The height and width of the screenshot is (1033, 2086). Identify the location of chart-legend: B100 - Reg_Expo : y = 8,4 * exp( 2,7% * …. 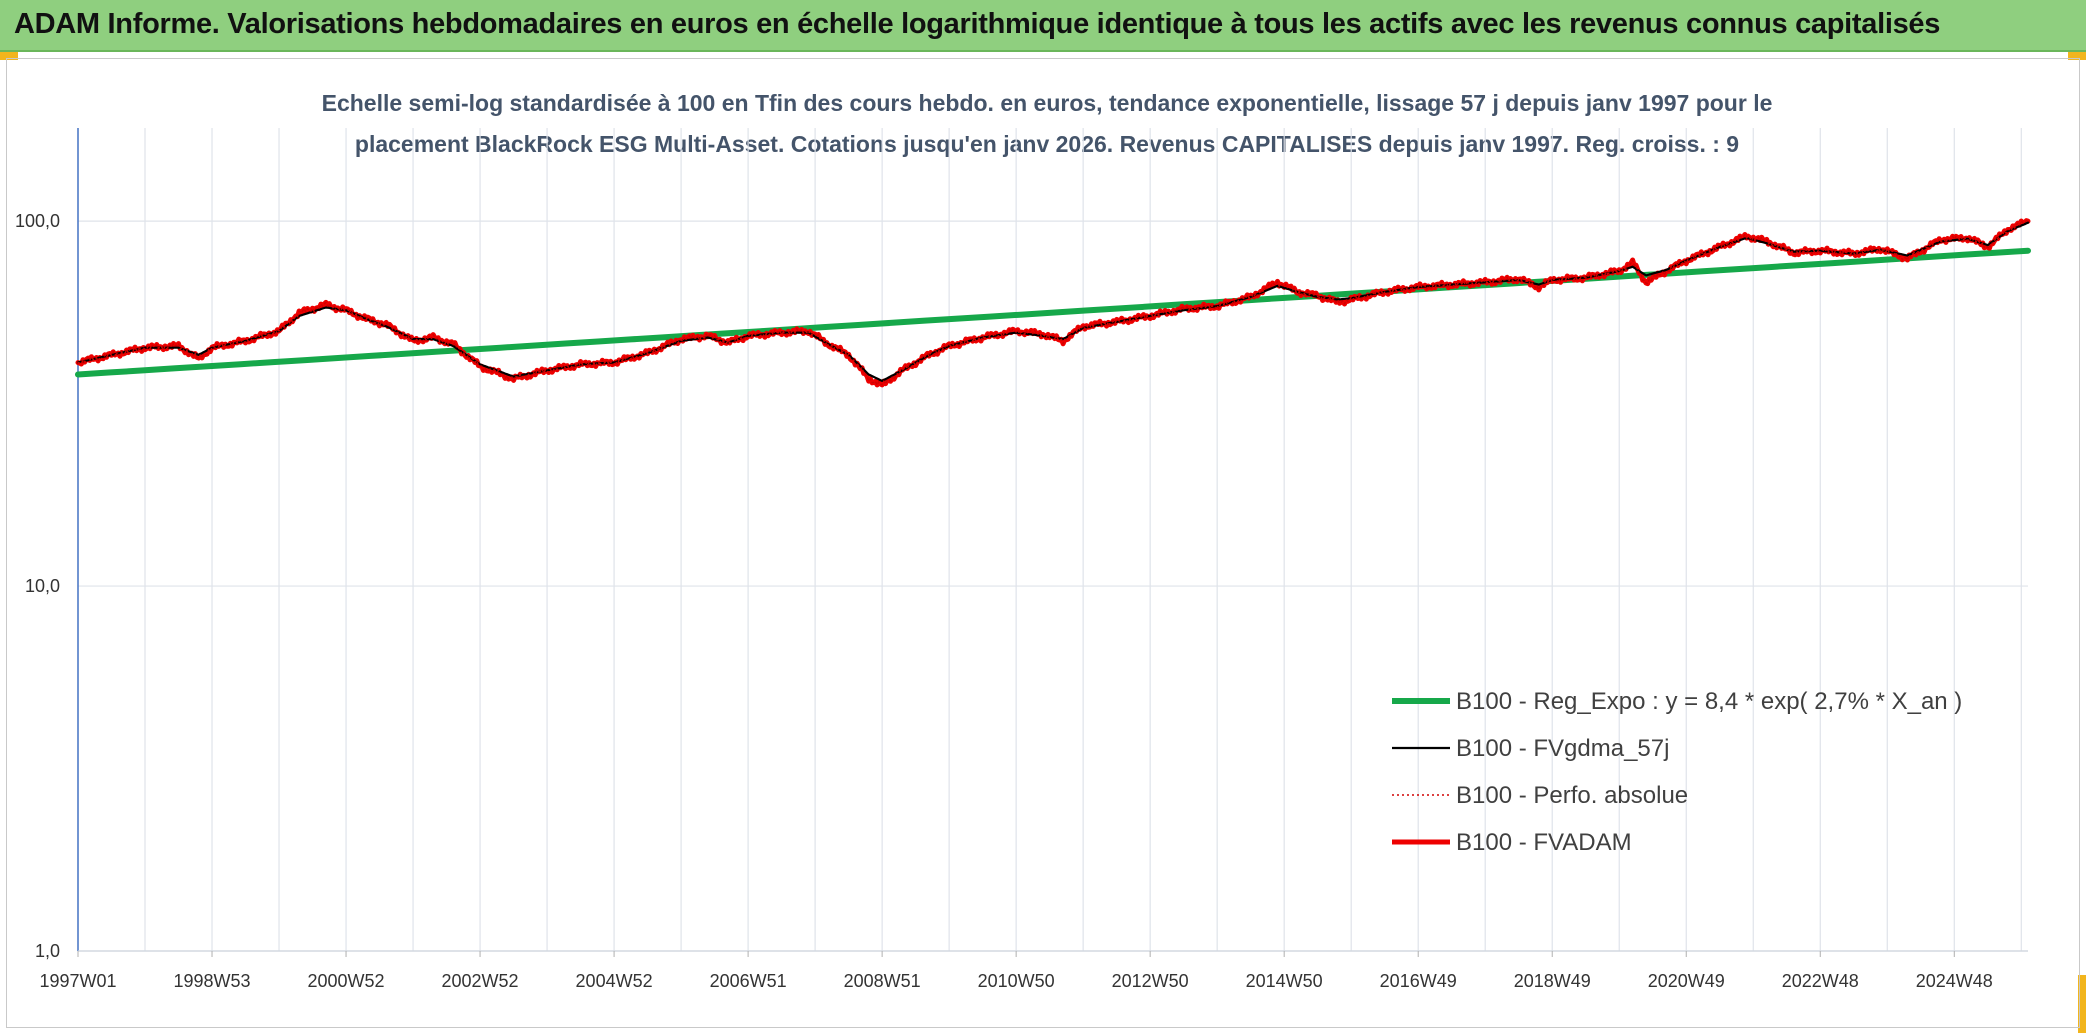
(1677, 772).